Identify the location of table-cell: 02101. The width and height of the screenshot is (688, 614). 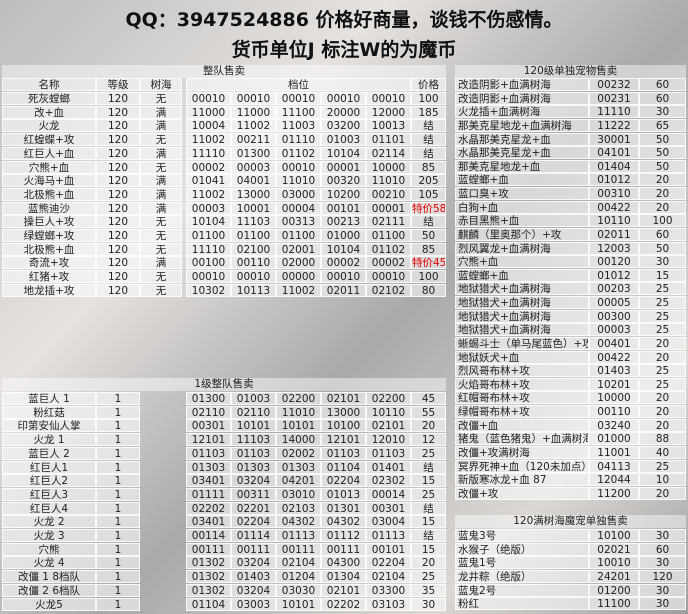
(343, 398).